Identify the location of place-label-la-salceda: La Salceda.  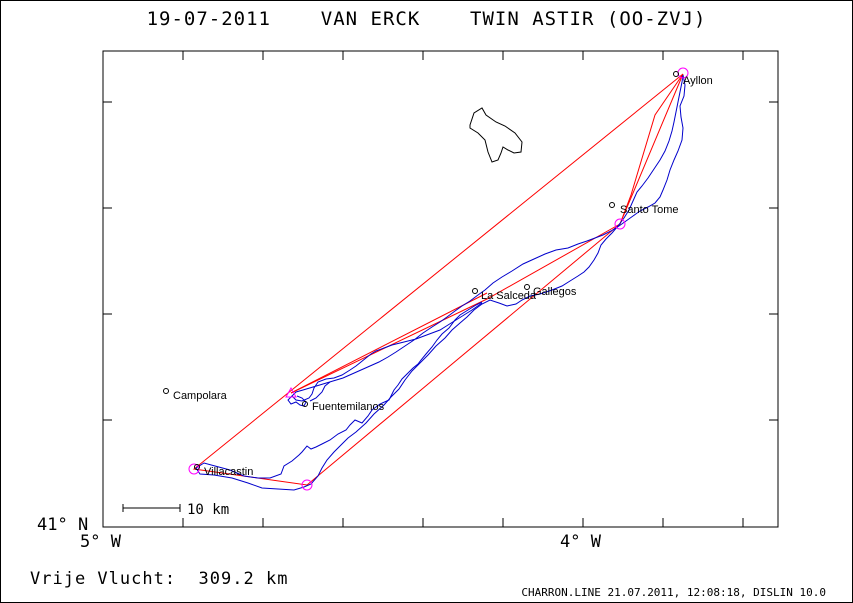
(509, 296).